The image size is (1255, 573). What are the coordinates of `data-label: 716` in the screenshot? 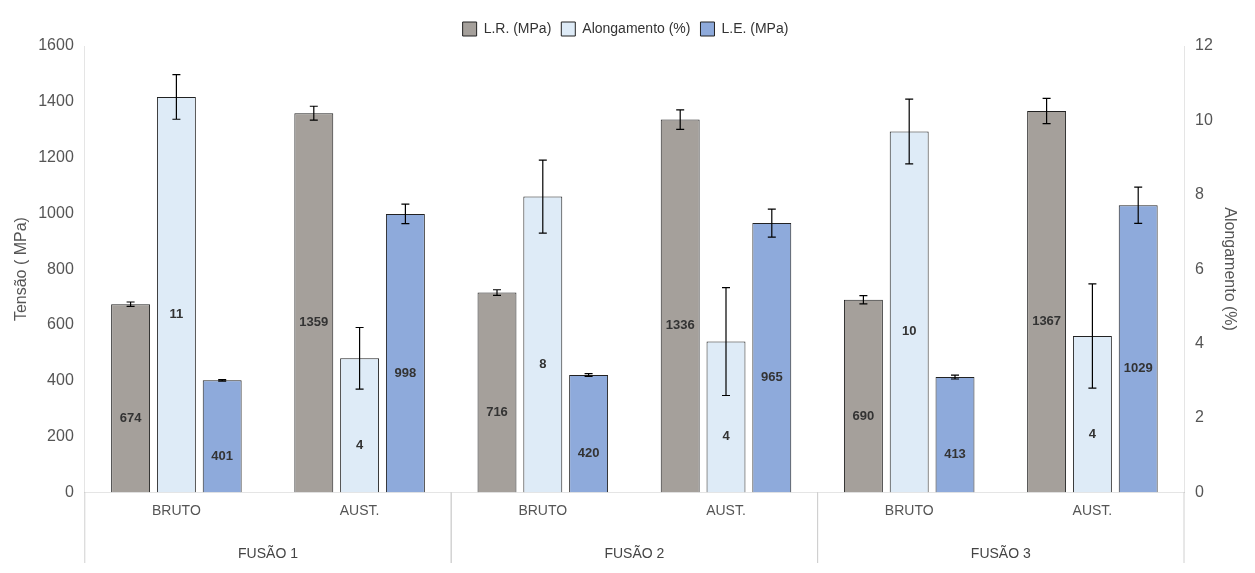 It's located at (497, 411).